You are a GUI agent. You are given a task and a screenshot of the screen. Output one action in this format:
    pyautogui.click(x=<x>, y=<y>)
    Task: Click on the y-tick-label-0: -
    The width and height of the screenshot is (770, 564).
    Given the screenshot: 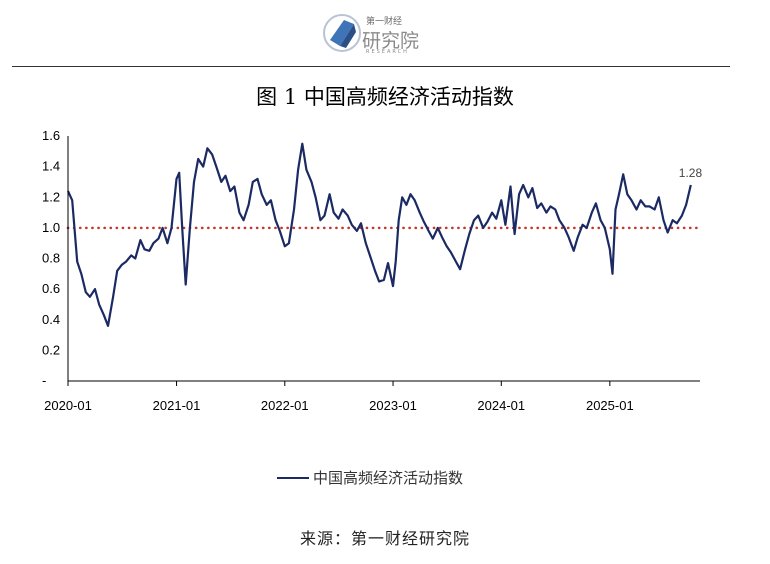 What is the action you would take?
    pyautogui.click(x=44, y=380)
    